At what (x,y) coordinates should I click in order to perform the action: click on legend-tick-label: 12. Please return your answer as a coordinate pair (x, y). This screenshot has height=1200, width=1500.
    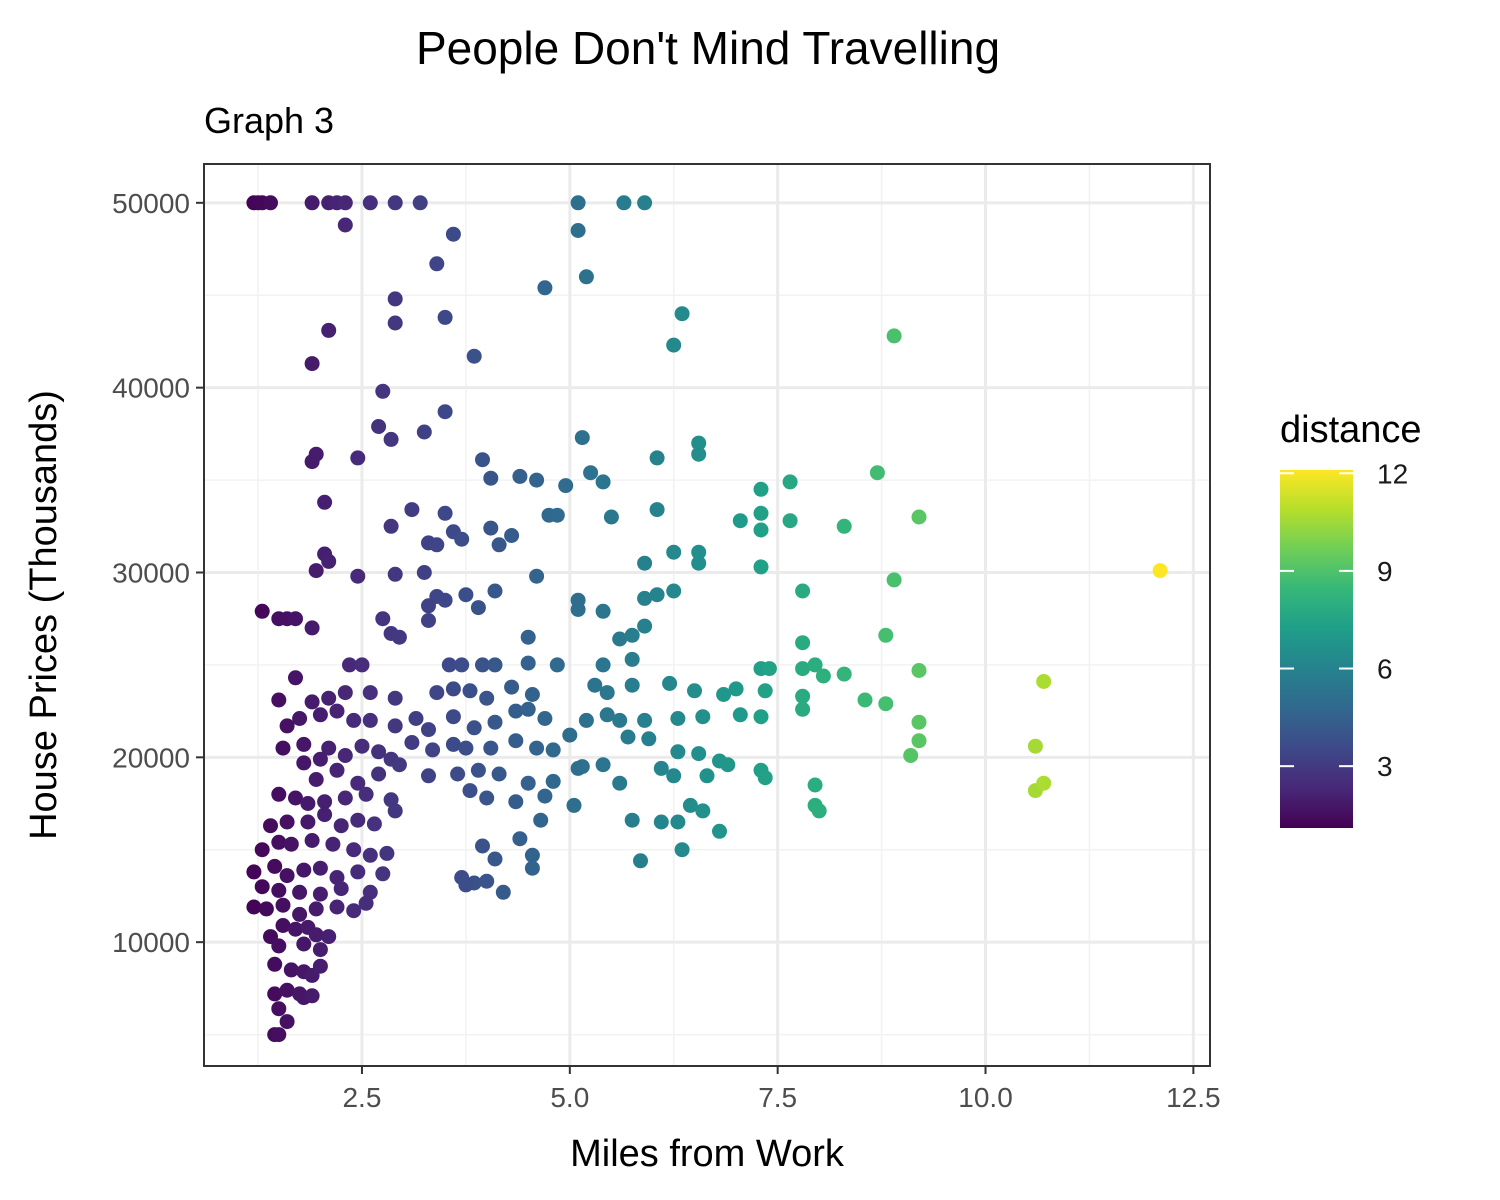
    Looking at the image, I should click on (1392, 473).